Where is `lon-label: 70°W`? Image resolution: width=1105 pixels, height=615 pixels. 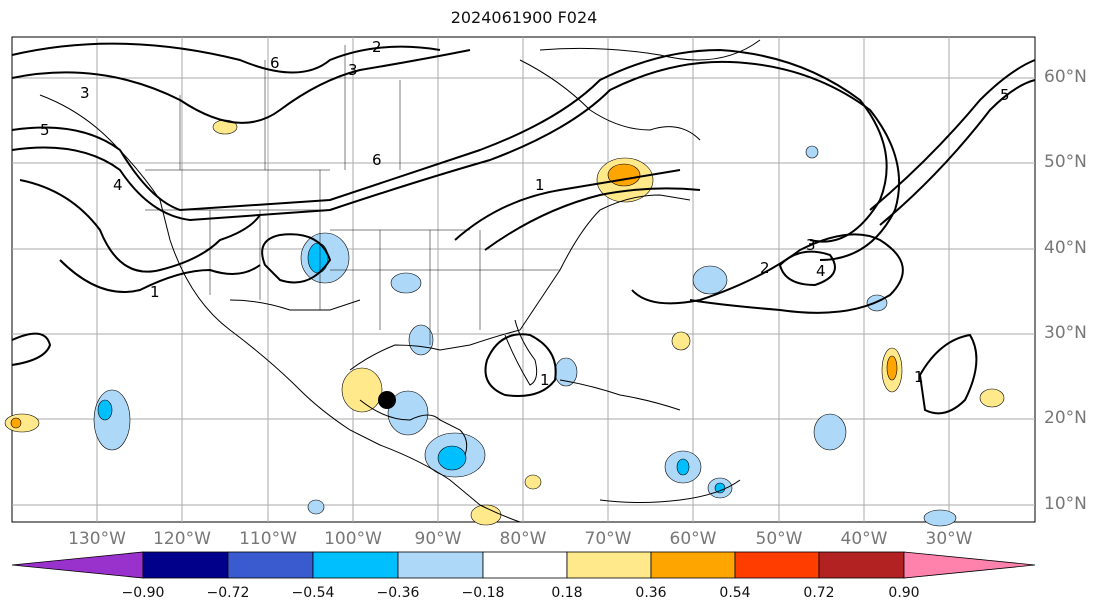 lon-label: 70°W is located at coordinates (608, 539).